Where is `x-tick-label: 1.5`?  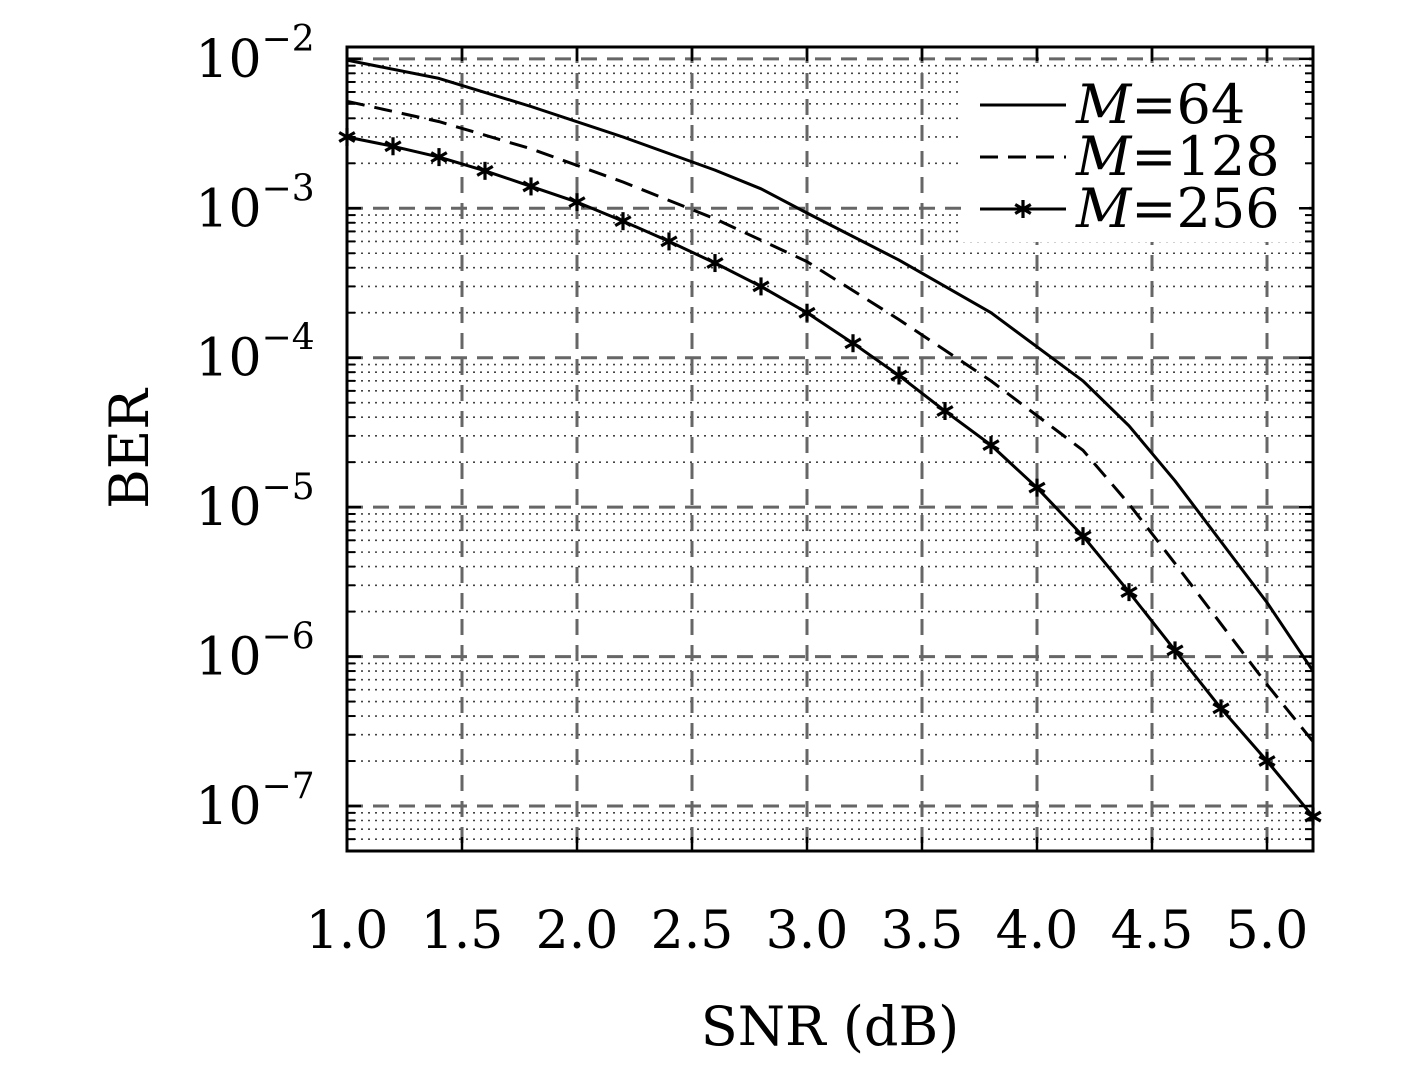 x-tick-label: 1.5 is located at coordinates (462, 931).